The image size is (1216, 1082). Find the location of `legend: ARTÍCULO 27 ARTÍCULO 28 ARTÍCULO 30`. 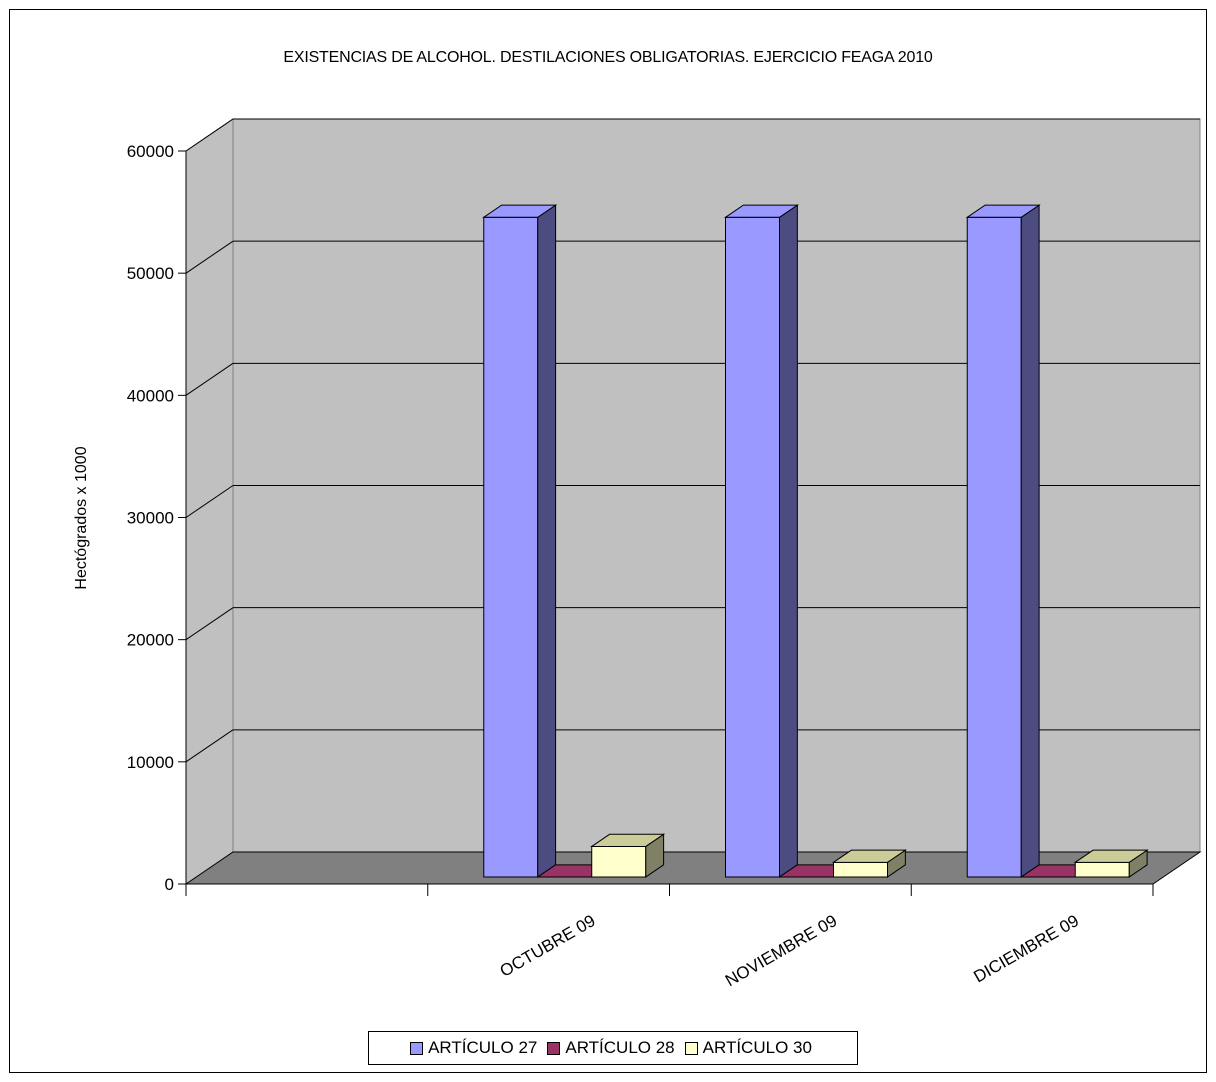

legend: ARTÍCULO 27 ARTÍCULO 28 ARTÍCULO 30 is located at coordinates (613, 1048).